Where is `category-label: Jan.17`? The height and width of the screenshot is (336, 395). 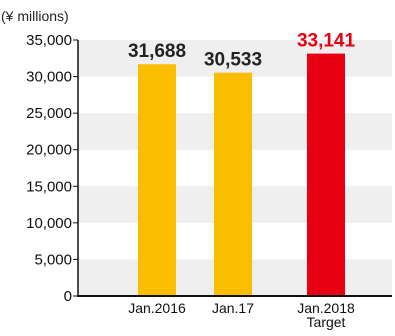
category-label: Jan.17 is located at coordinates (233, 308).